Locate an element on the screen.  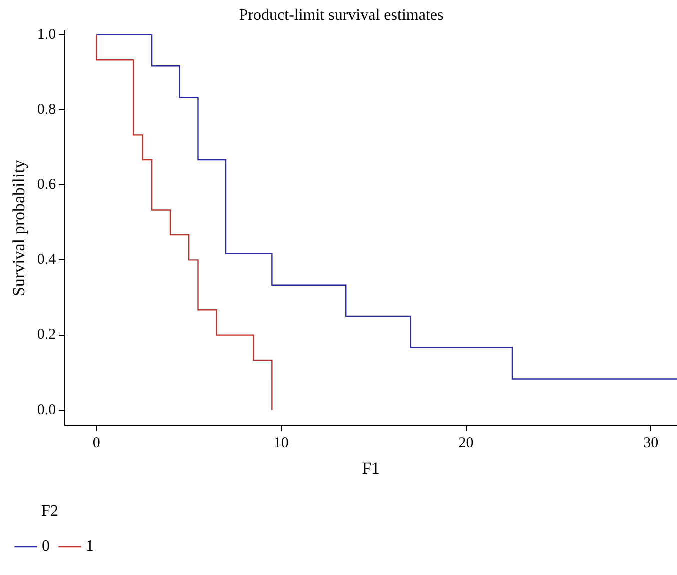
y-tick-label: 1.0 is located at coordinates (46, 34).